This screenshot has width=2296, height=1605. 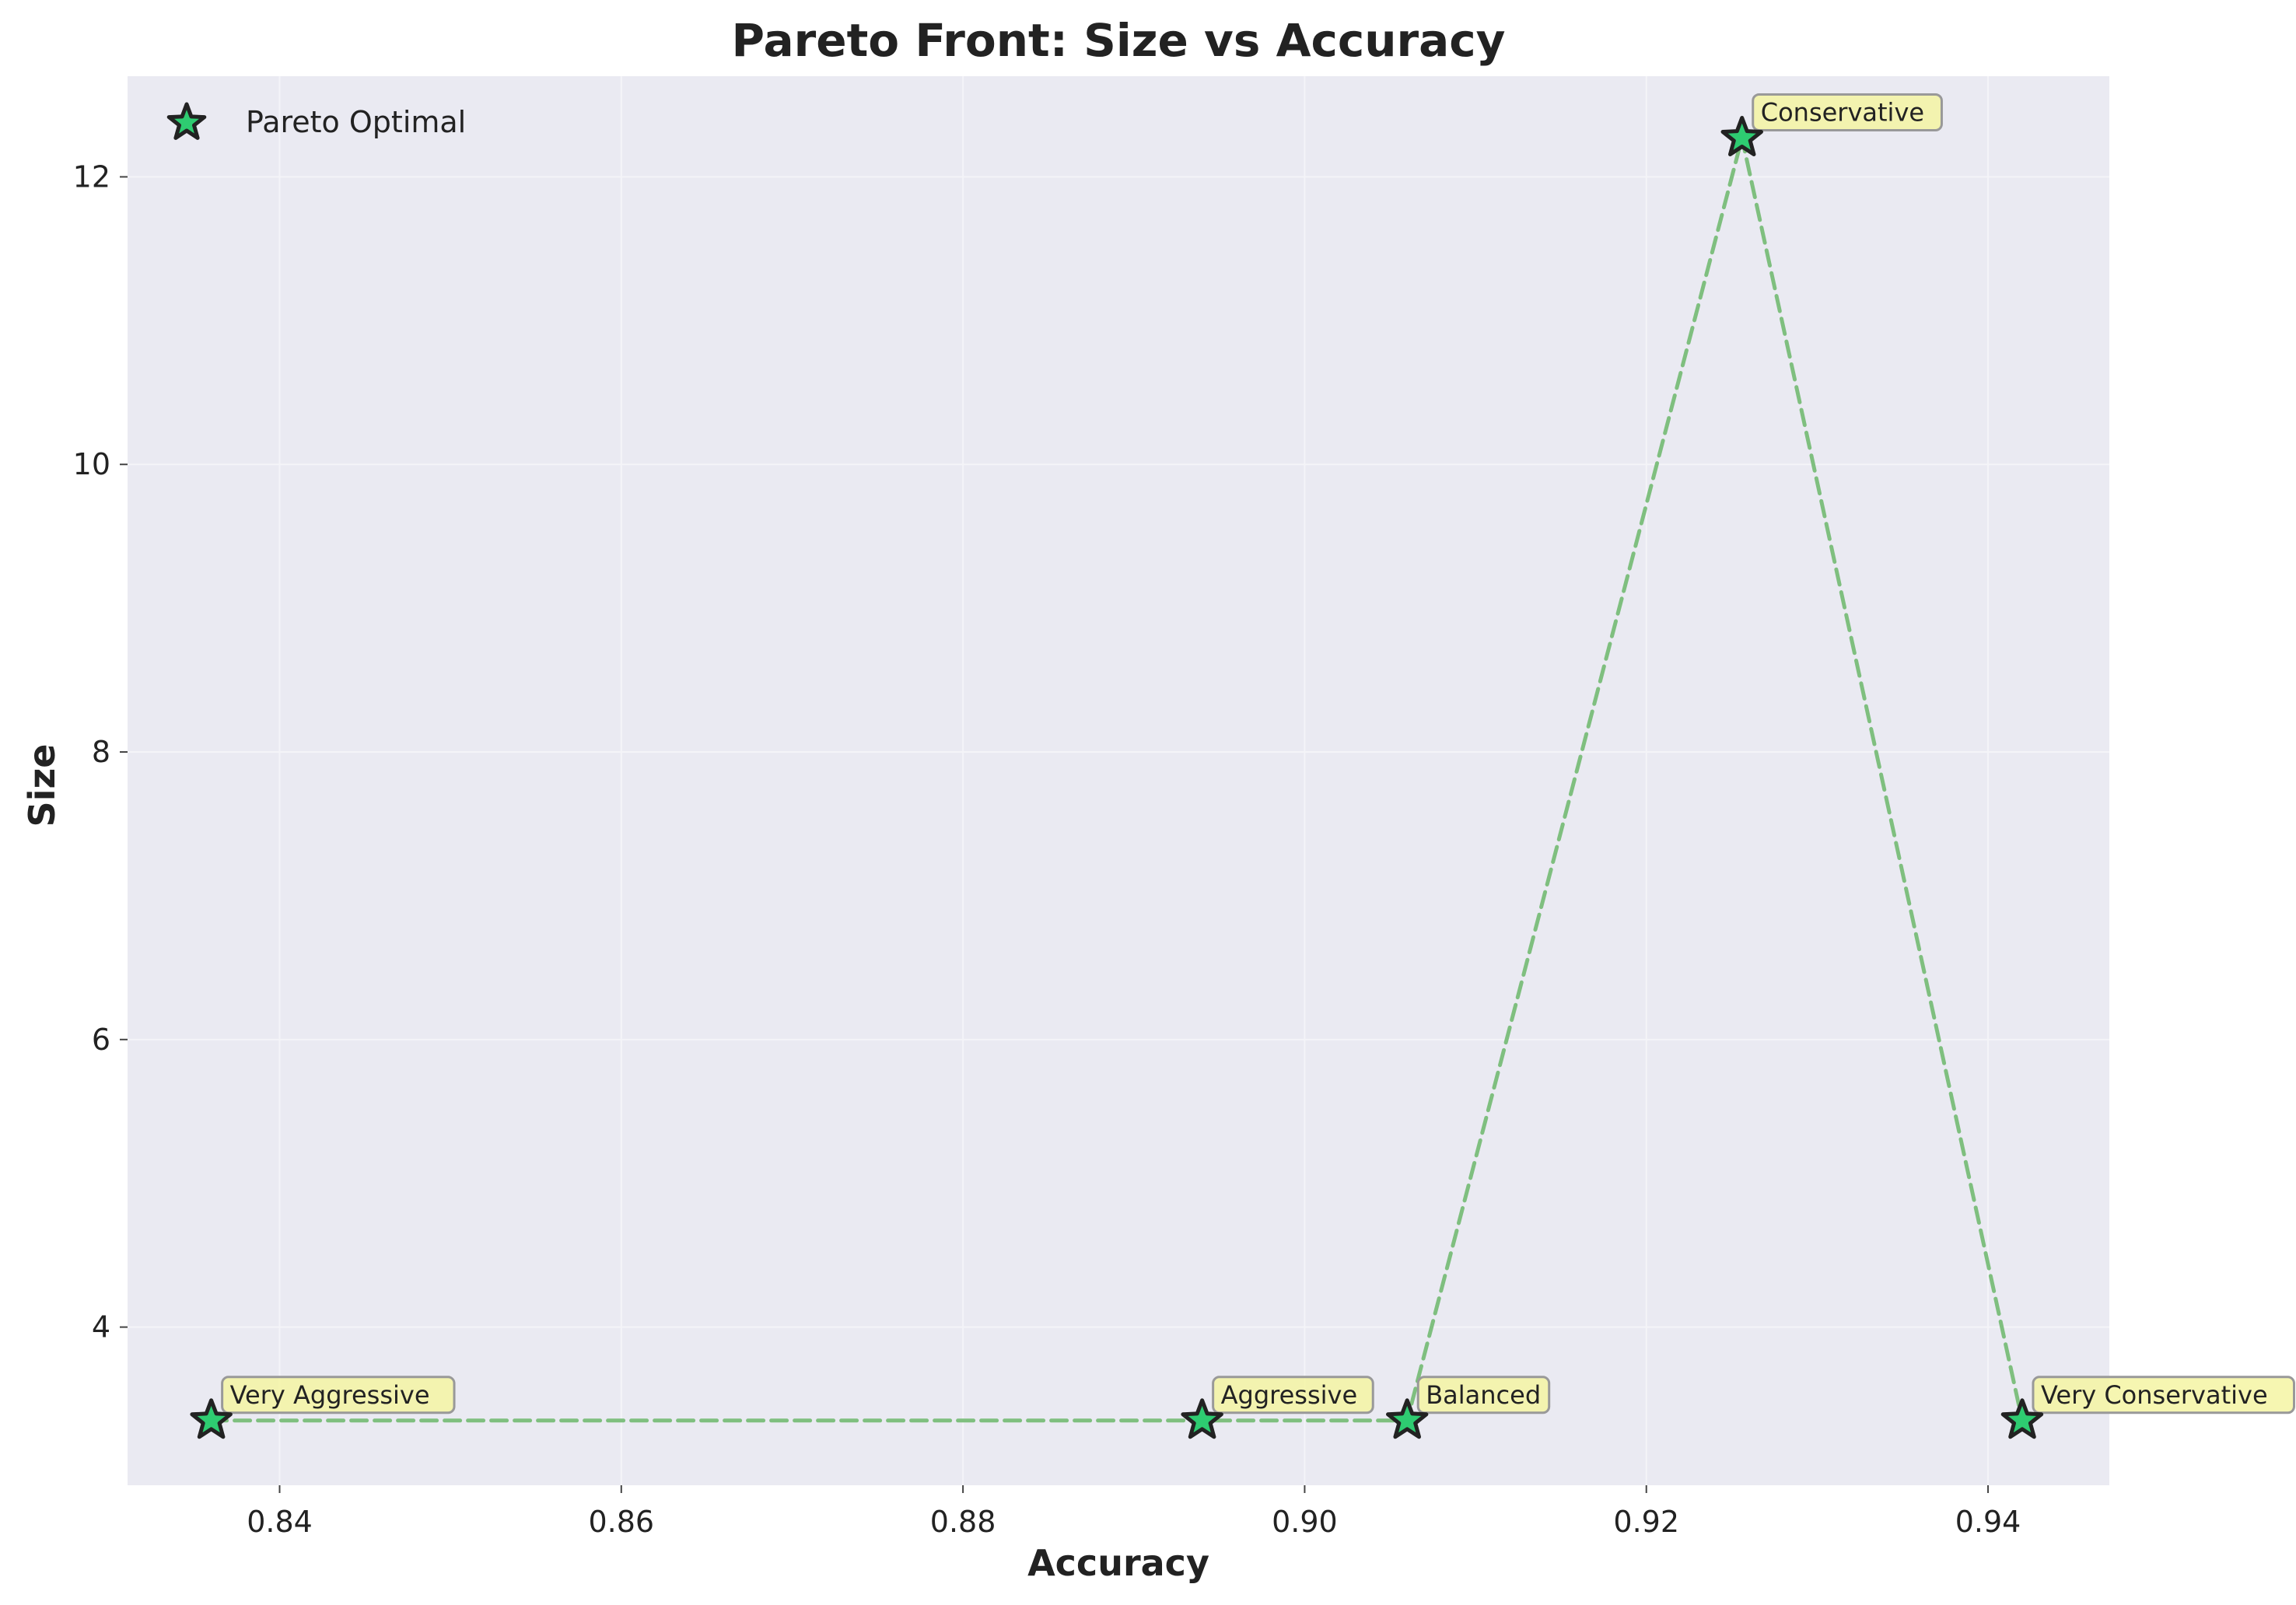 I want to click on y-axis-ticks: 4 6 8 10 12, so click(x=101, y=752).